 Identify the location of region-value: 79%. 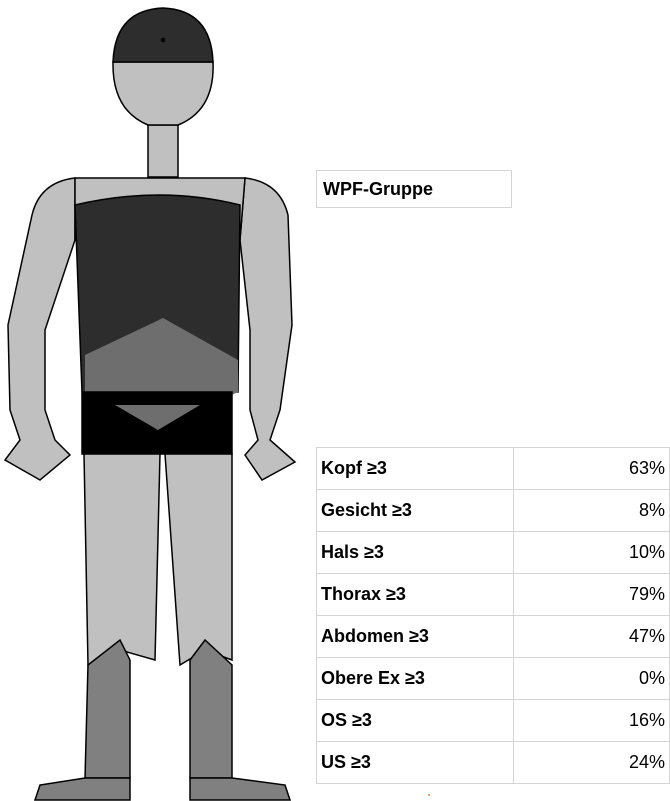
(591, 594).